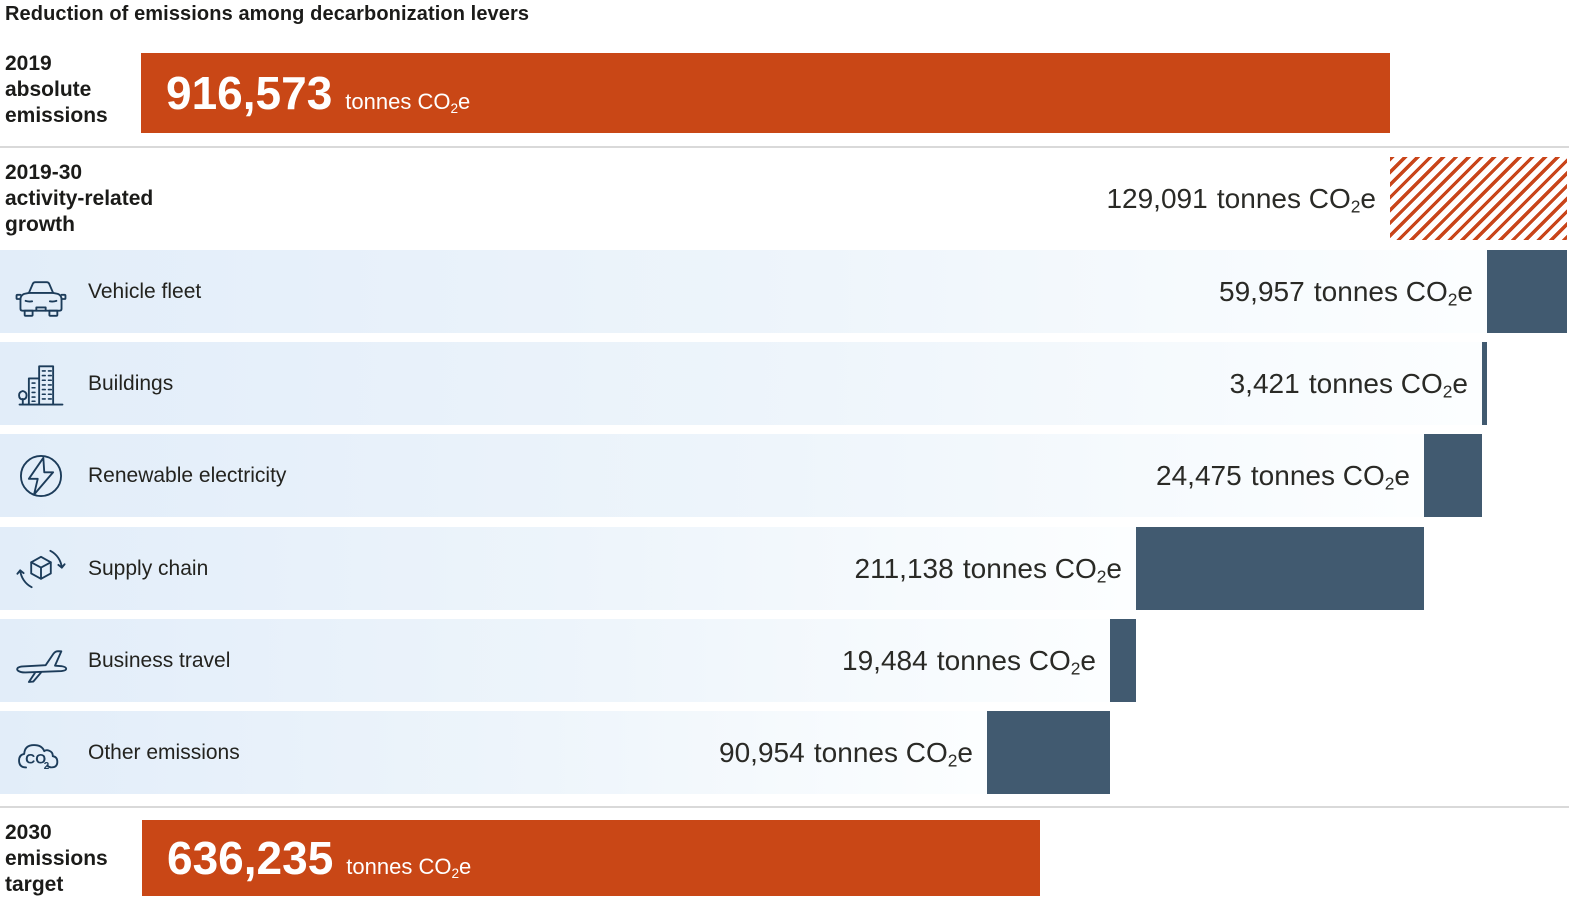 Image resolution: width=1569 pixels, height=900 pixels. What do you see at coordinates (41, 383) in the screenshot?
I see `buildings-icon` at bounding box center [41, 383].